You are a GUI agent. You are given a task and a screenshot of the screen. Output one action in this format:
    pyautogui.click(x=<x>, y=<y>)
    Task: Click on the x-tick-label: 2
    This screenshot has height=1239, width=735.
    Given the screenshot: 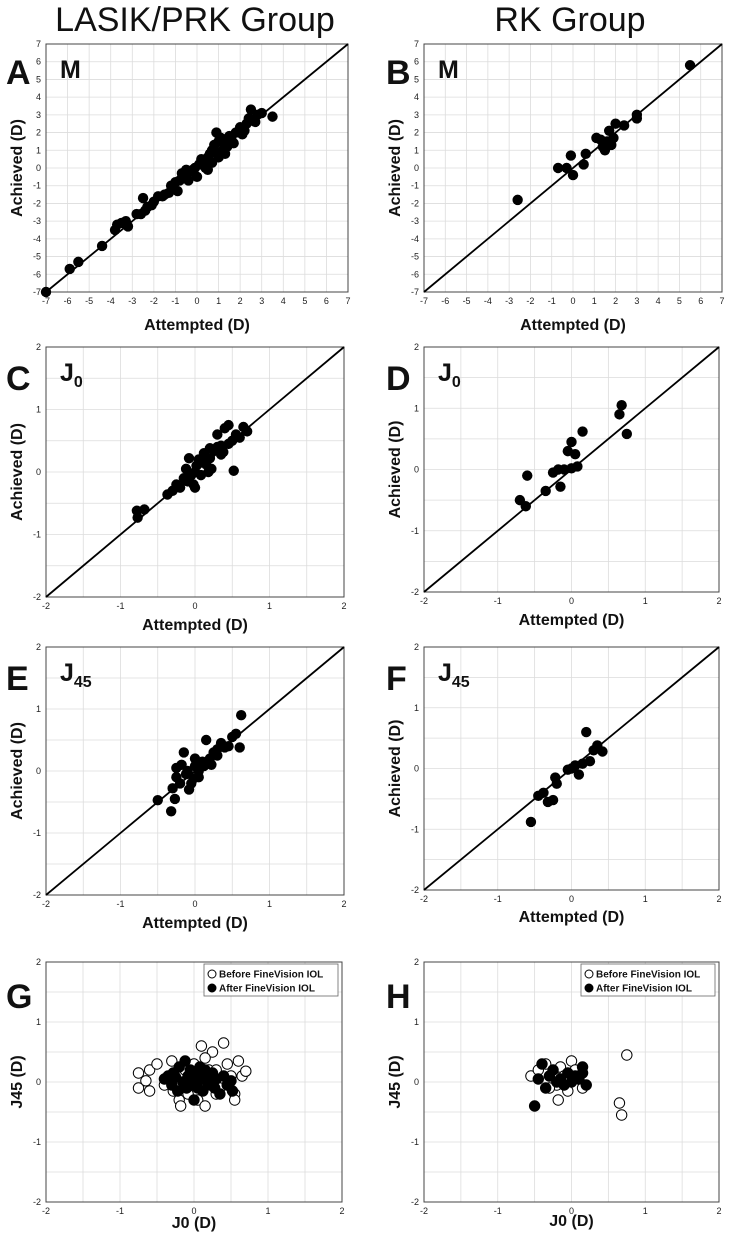 What is the action you would take?
    pyautogui.click(x=718, y=1211)
    